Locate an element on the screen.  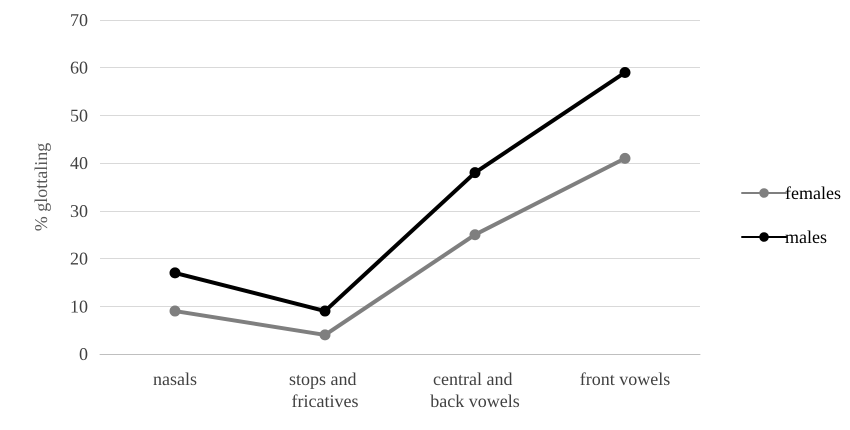
y-tick-label: 0 is located at coordinates (83, 354).